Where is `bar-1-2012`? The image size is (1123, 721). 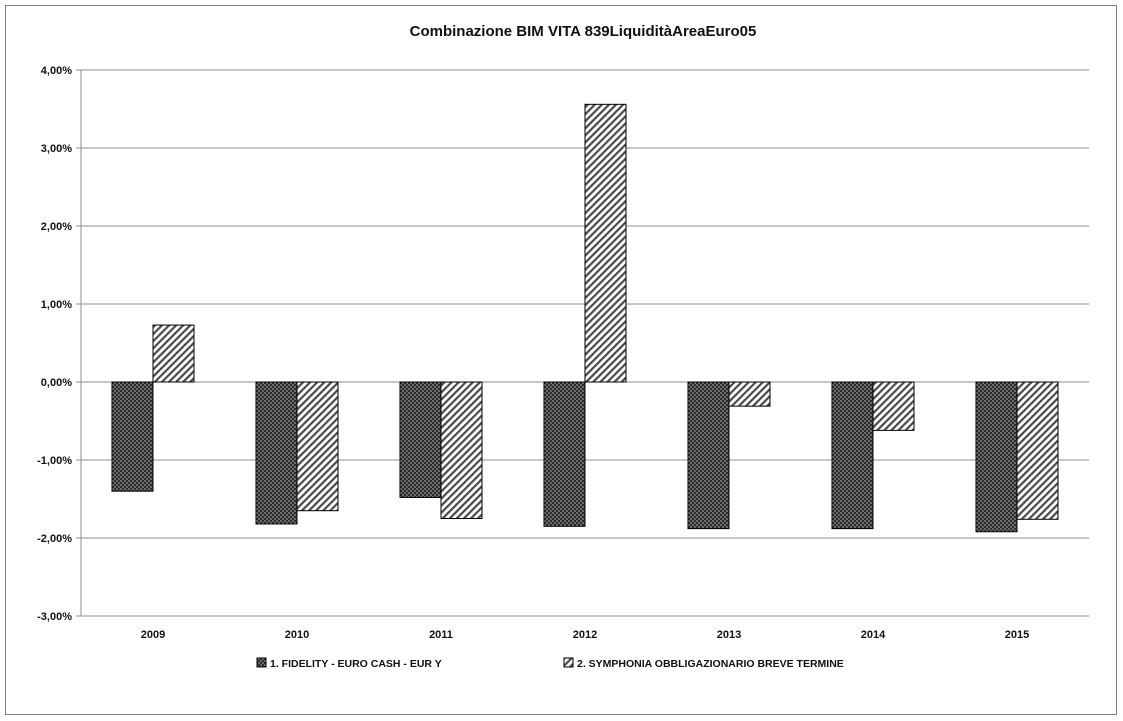 bar-1-2012 is located at coordinates (564, 454).